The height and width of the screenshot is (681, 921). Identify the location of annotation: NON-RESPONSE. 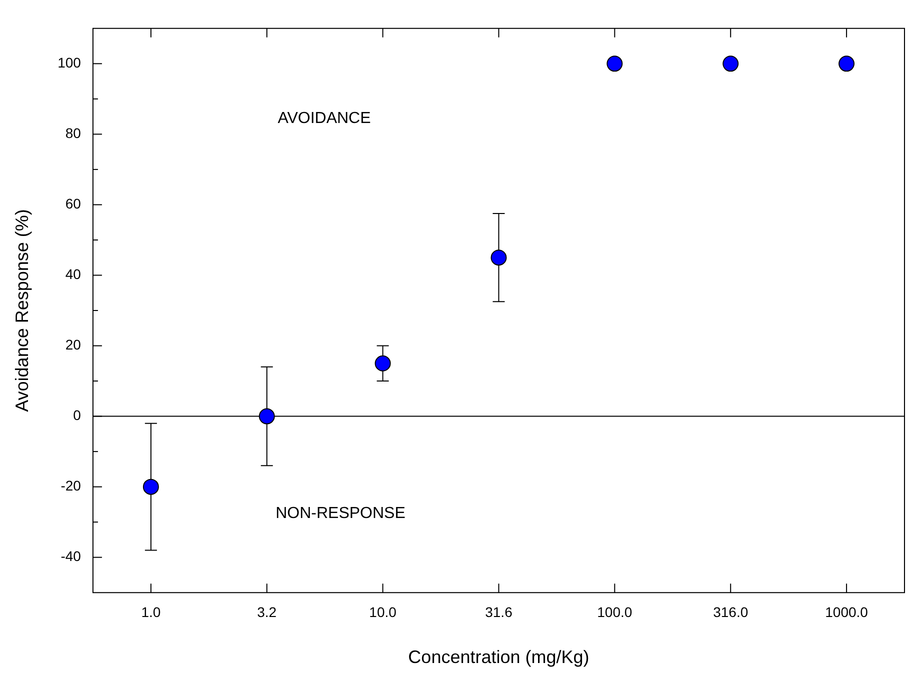
(341, 513).